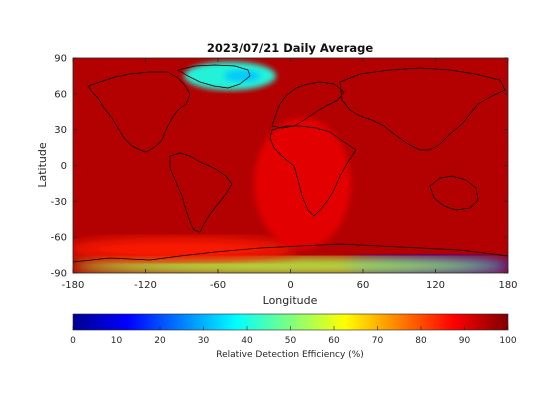 Image resolution: width=560 pixels, height=420 pixels. I want to click on field-region-antarctic-ring, so click(290, 265).